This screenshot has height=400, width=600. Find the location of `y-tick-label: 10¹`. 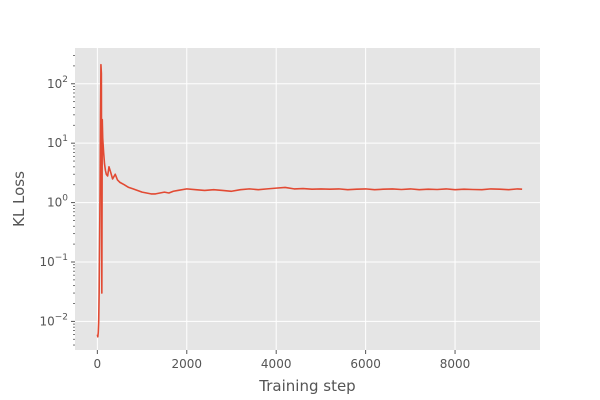

y-tick-label: 10¹ is located at coordinates (57, 142).